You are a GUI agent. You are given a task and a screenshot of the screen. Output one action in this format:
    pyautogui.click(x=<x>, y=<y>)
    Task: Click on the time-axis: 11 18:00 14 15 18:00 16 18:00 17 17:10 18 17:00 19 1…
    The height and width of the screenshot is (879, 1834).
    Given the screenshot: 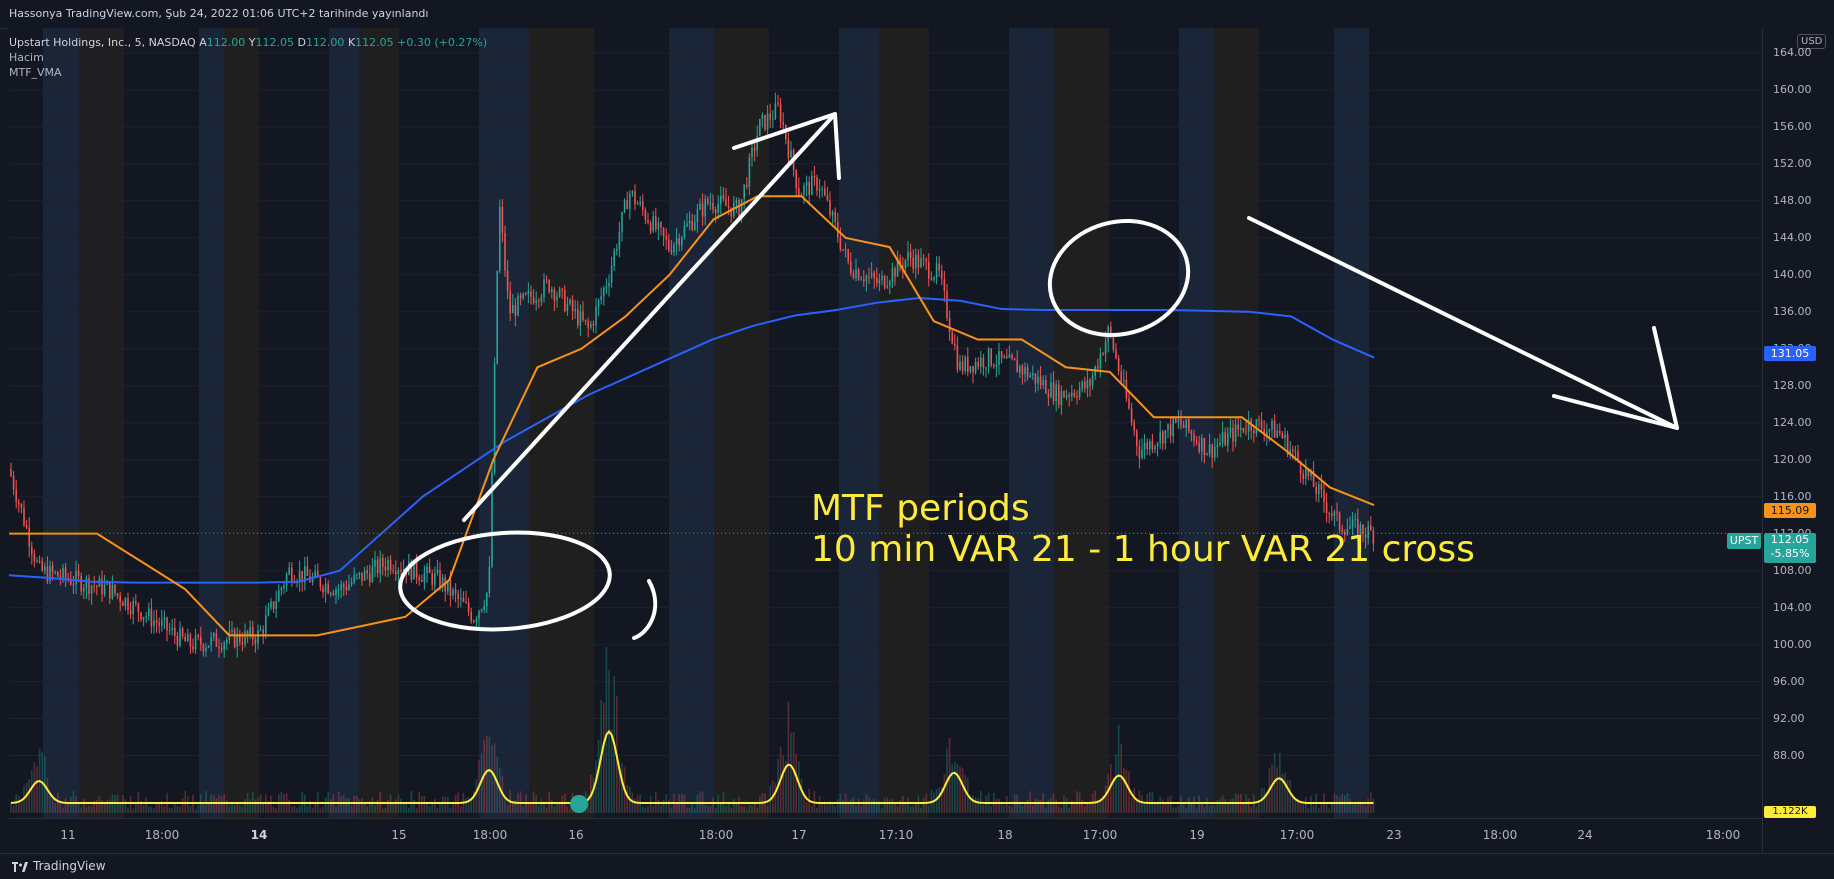 What is the action you would take?
    pyautogui.click(x=885, y=836)
    